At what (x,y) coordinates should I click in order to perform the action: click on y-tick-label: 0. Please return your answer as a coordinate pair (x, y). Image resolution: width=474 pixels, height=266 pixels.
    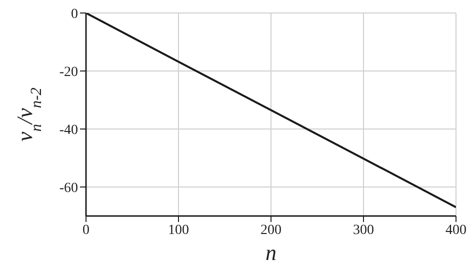
    Looking at the image, I should click on (74, 14).